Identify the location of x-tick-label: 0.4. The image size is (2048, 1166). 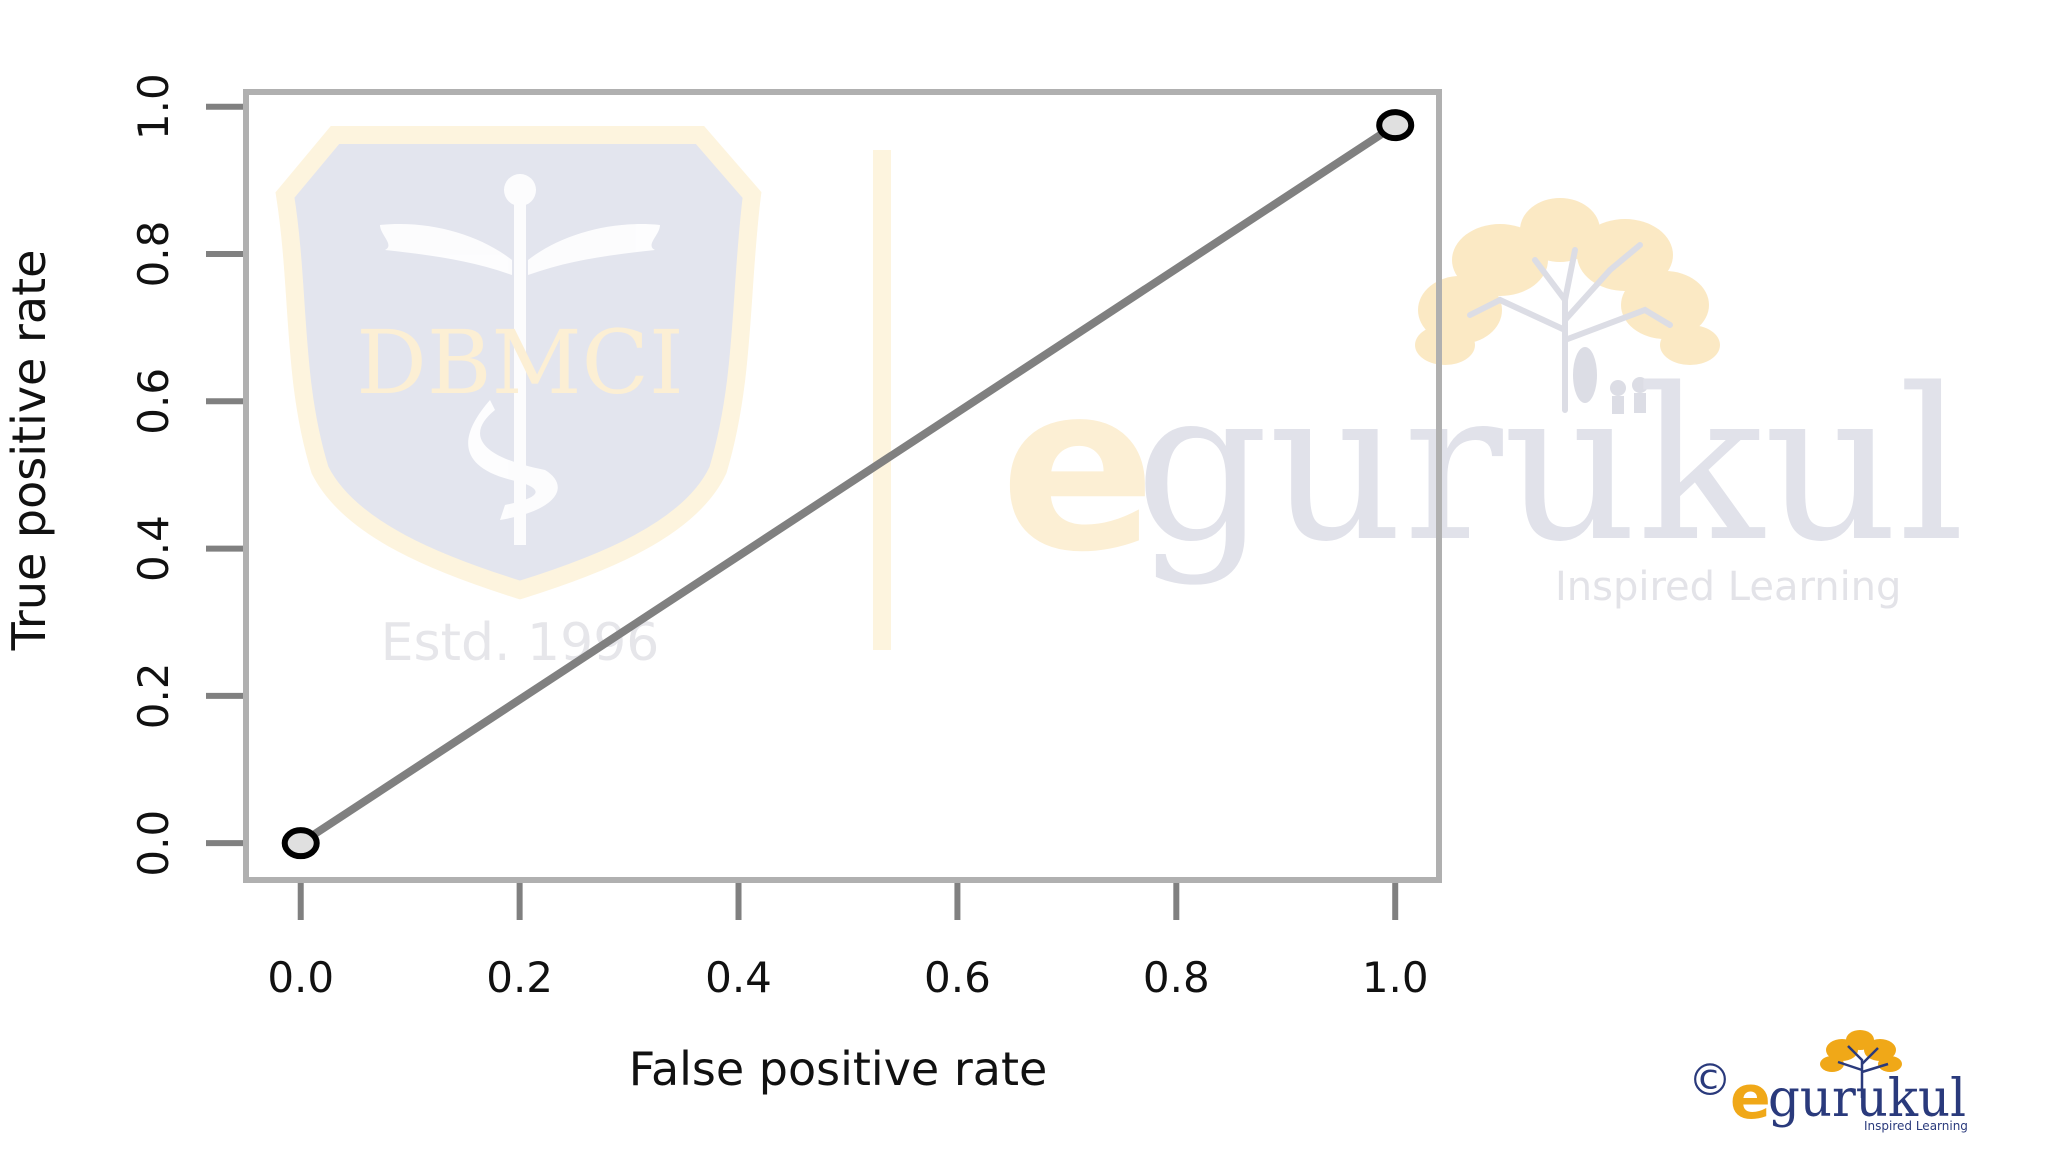
(738, 977).